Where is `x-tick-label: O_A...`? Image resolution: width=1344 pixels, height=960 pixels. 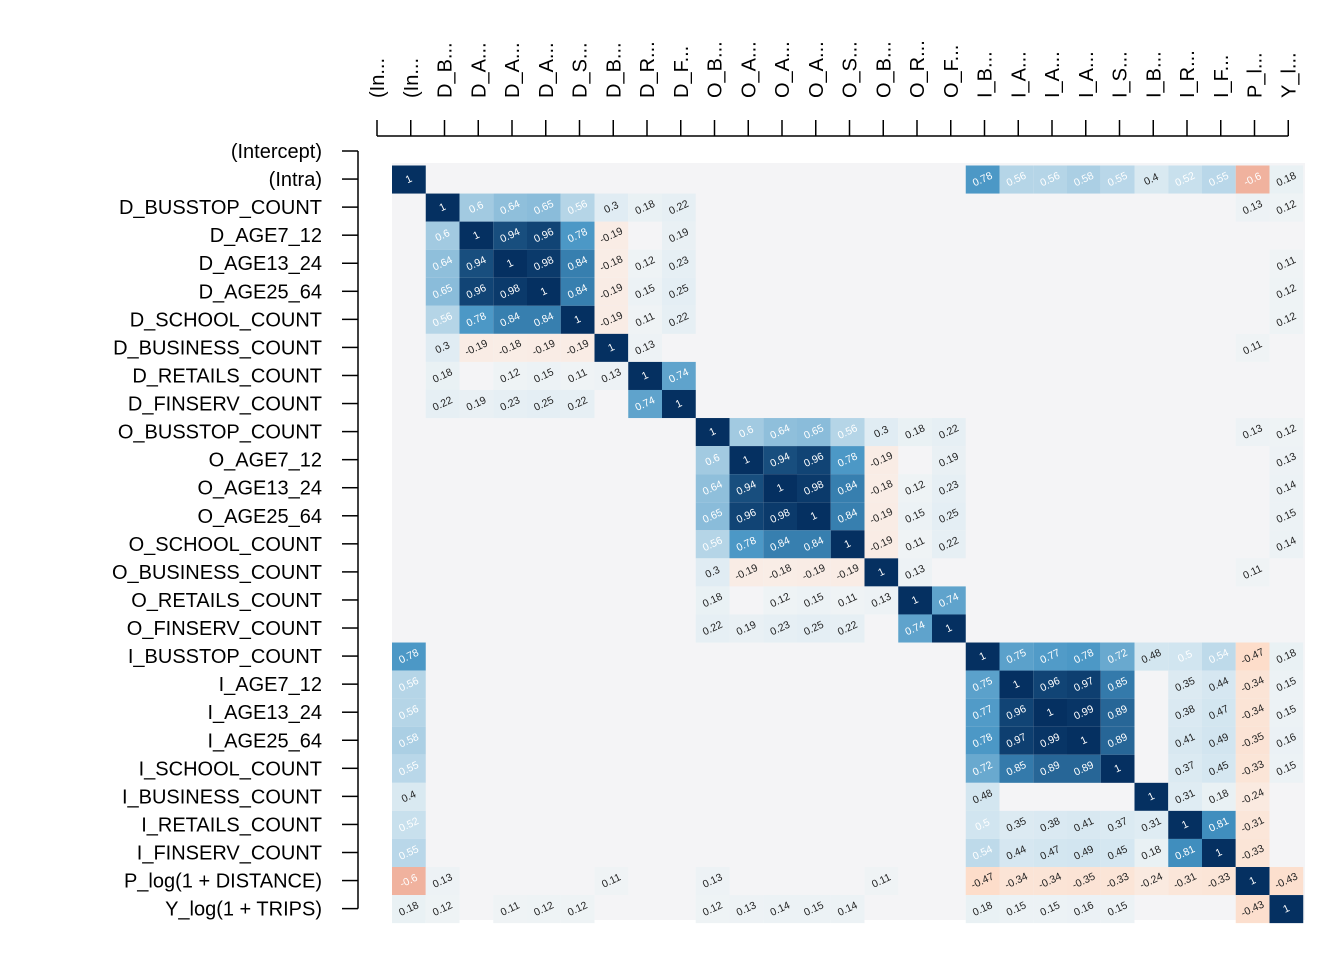
x-tick-label: O_A... is located at coordinates (817, 69).